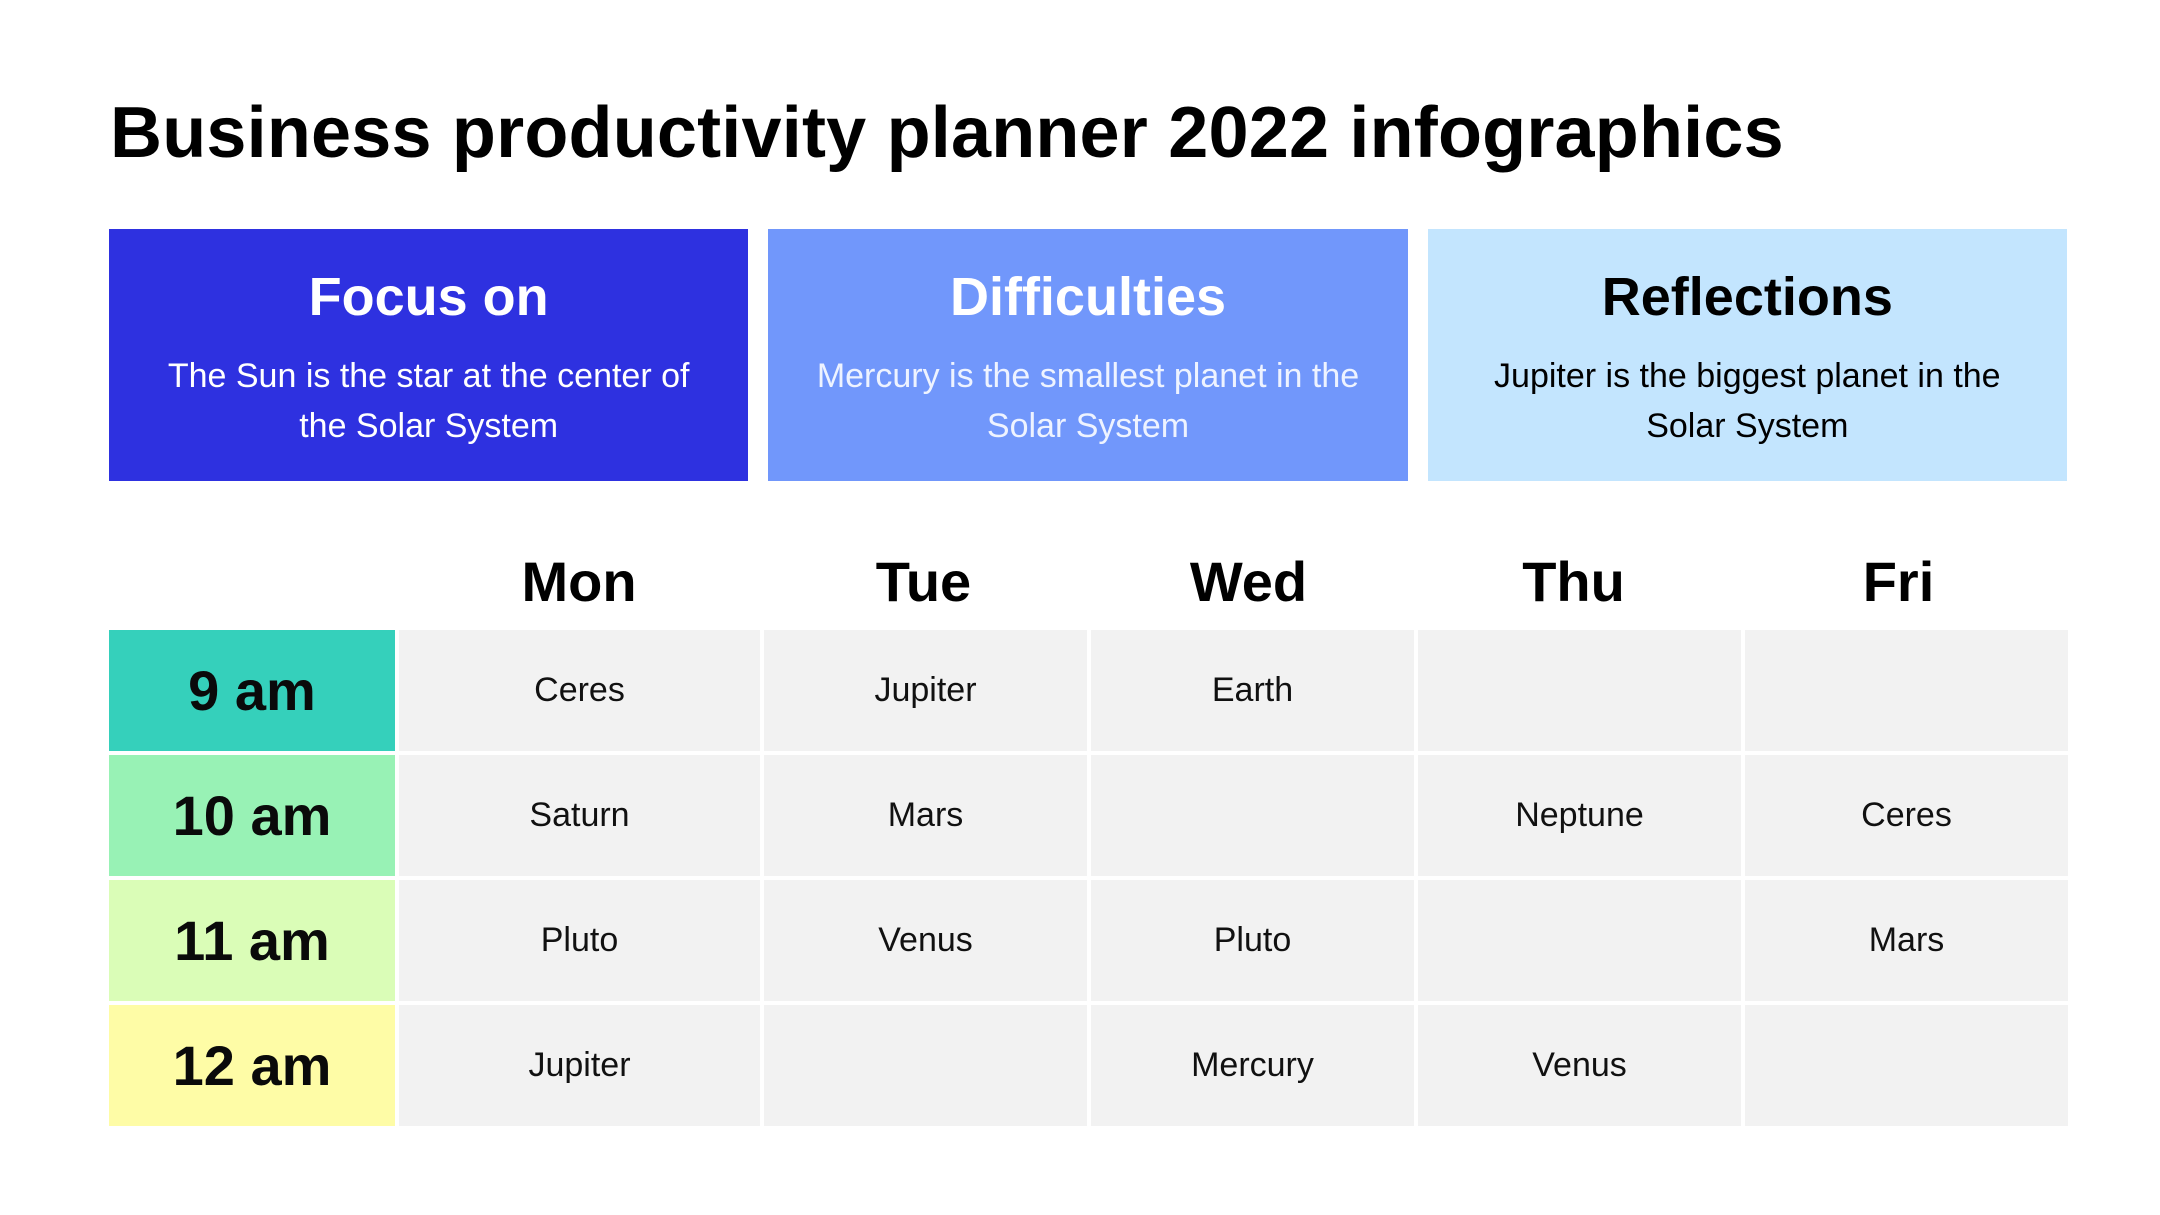  What do you see at coordinates (252, 940) in the screenshot?
I see `time-slot: 11 am` at bounding box center [252, 940].